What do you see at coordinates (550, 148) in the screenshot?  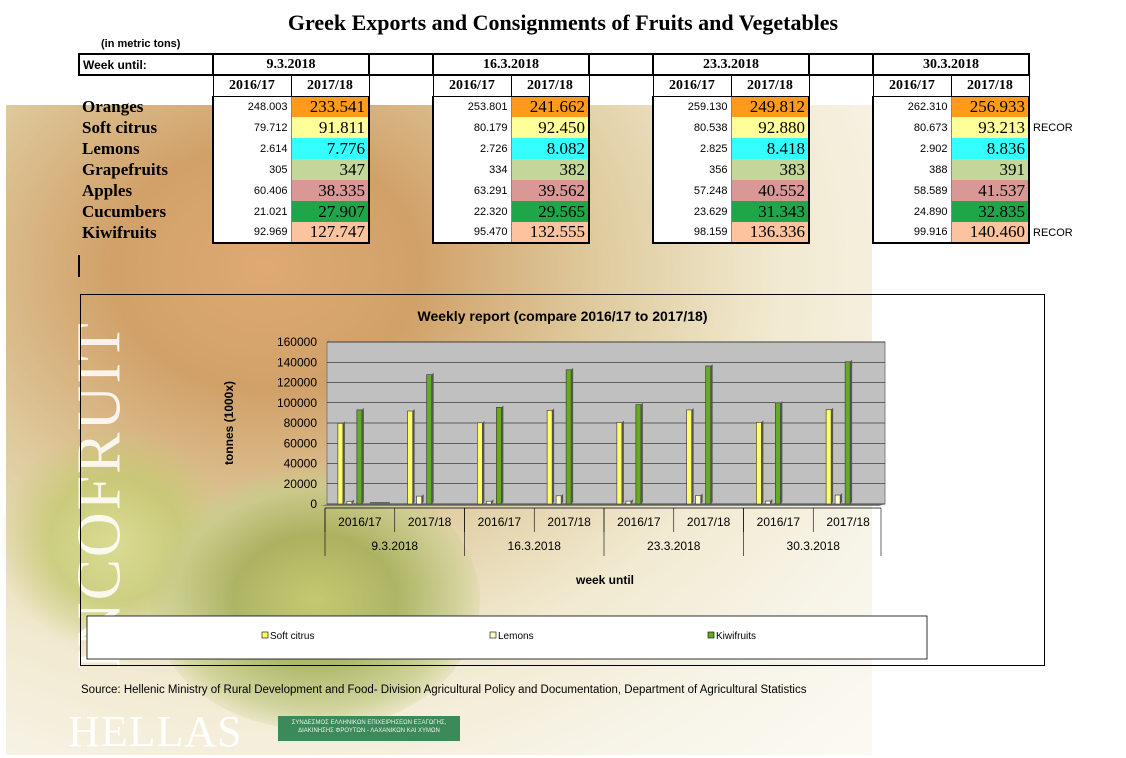 I see `value-2017-18: 8.082` at bounding box center [550, 148].